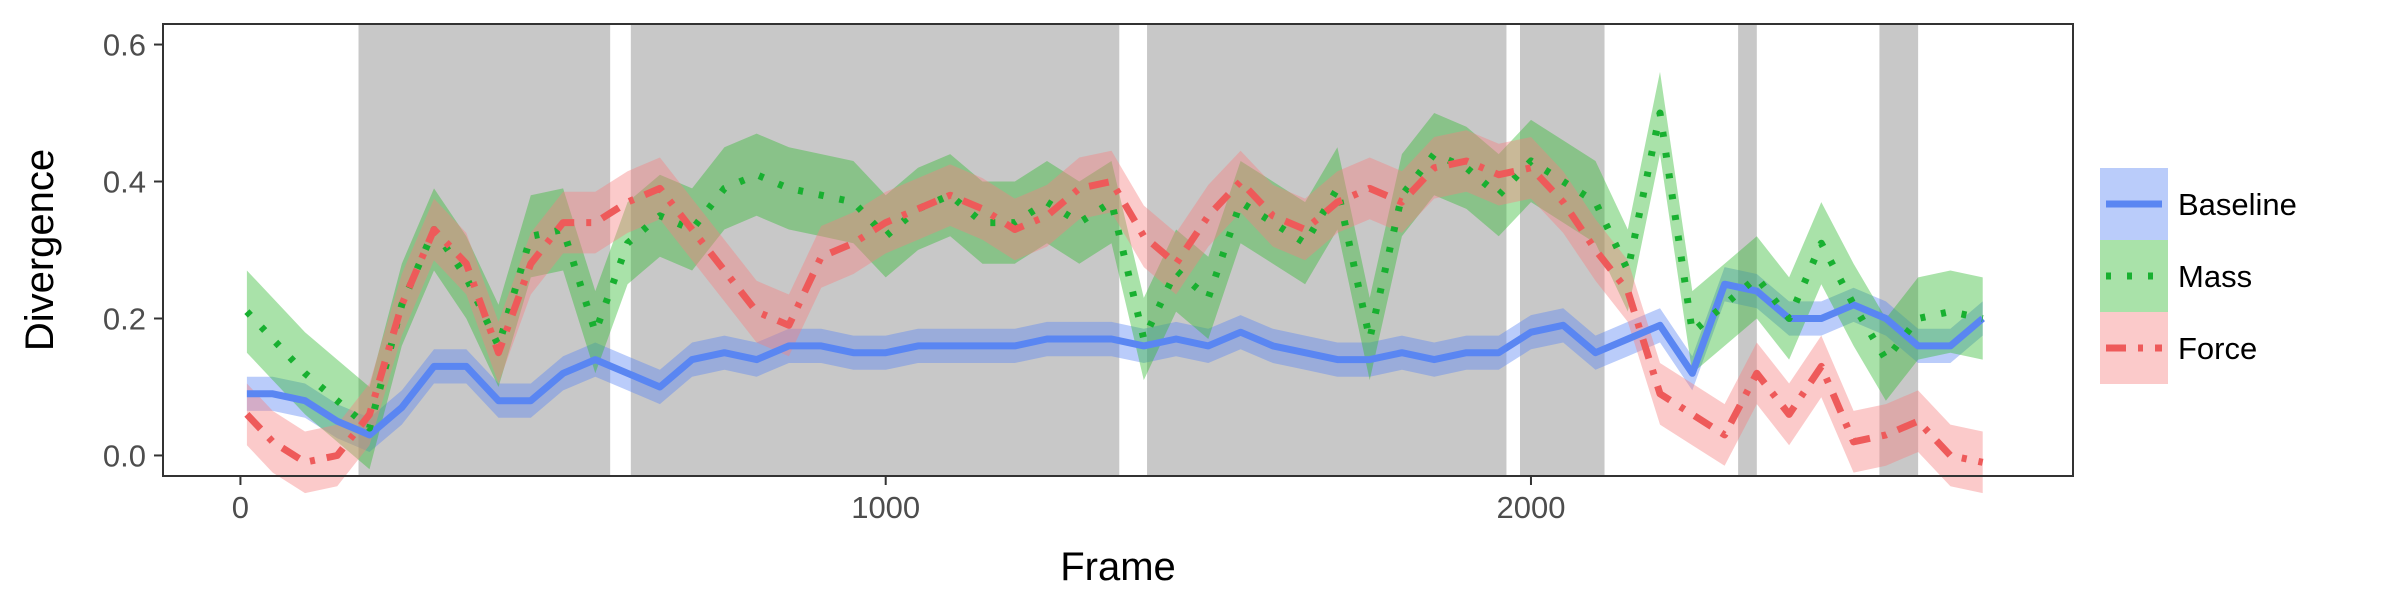 The height and width of the screenshot is (600, 2400). I want to click on legend-label-mass: Mass, so click(2215, 276).